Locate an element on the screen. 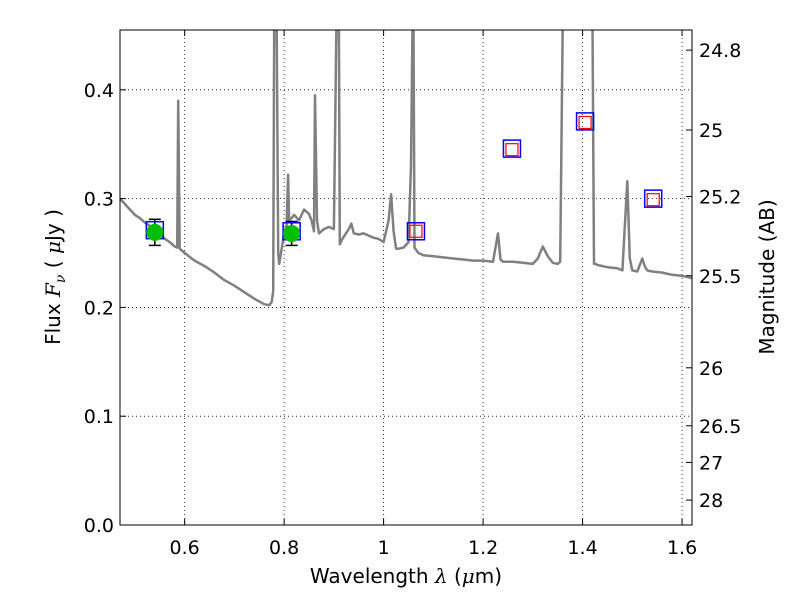 The image size is (800, 600). y2-tick-labels: 24.8 25 25.2 25.5 26 26.5 27 28 is located at coordinates (720, 276).